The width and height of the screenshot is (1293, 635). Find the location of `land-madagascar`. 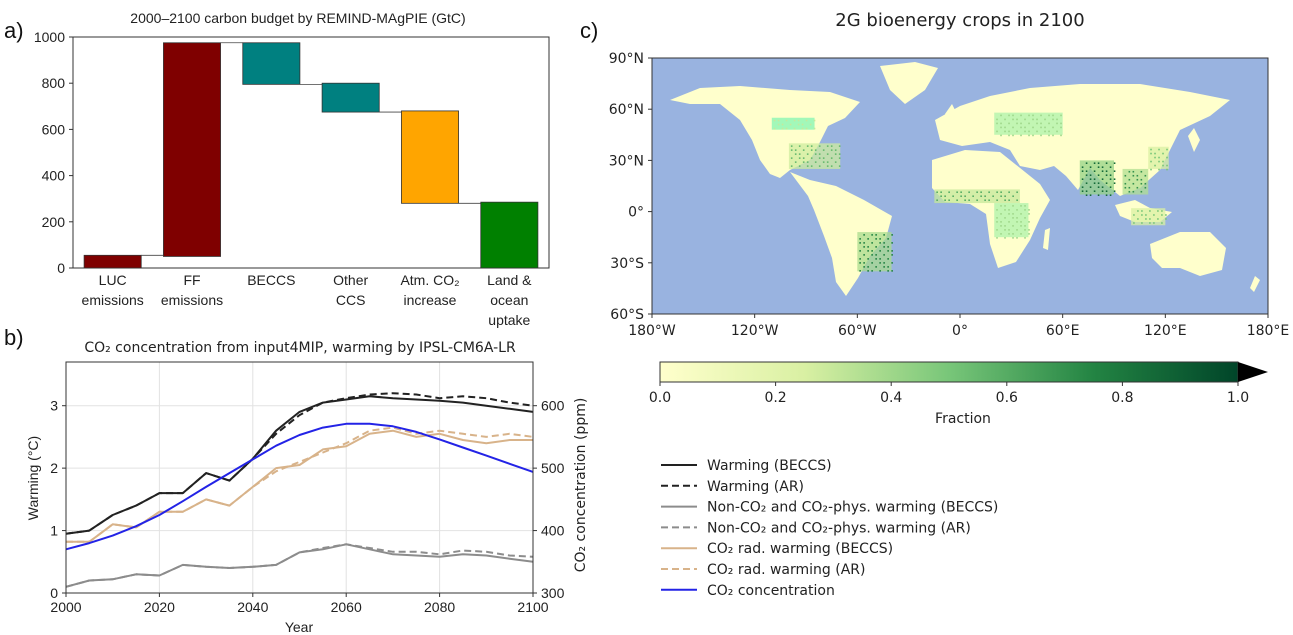

land-madagascar is located at coordinates (1046, 239).